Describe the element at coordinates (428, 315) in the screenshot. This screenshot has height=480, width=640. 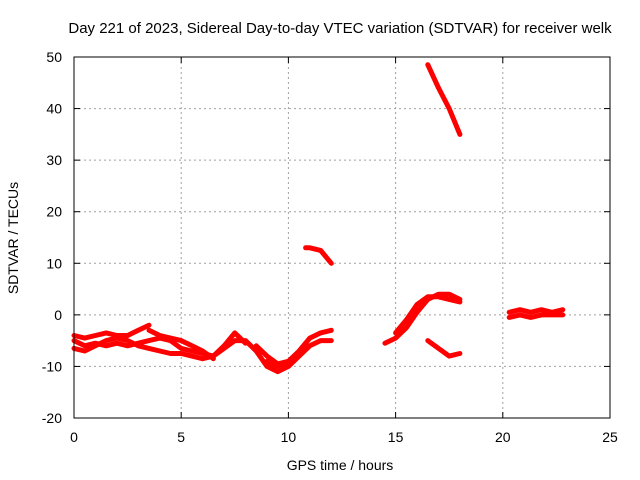
I see `series-track-i` at that location.